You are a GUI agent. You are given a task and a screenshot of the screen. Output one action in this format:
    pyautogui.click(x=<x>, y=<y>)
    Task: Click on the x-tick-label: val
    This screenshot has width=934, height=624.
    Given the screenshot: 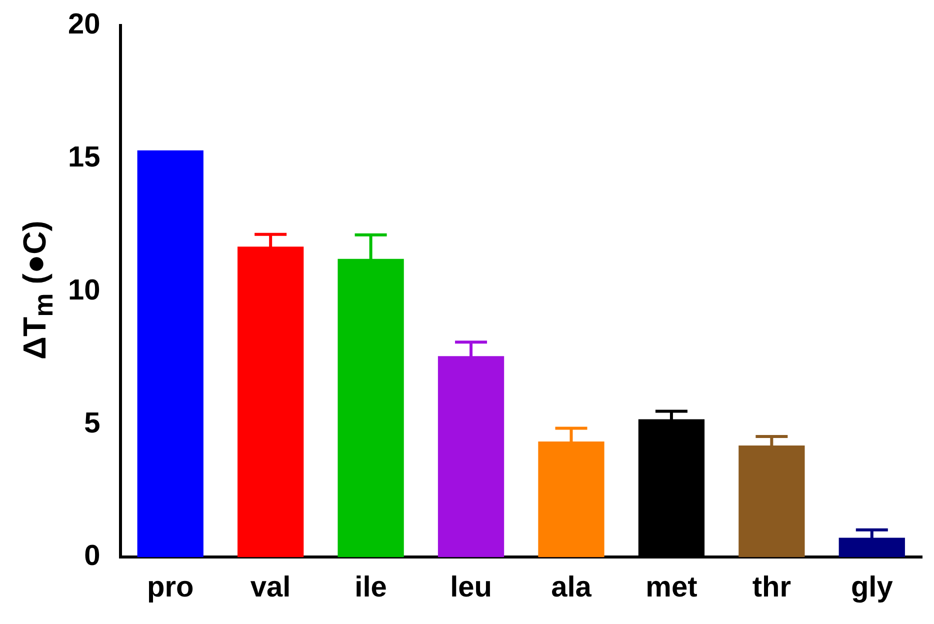 What is the action you would take?
    pyautogui.click(x=270, y=588)
    